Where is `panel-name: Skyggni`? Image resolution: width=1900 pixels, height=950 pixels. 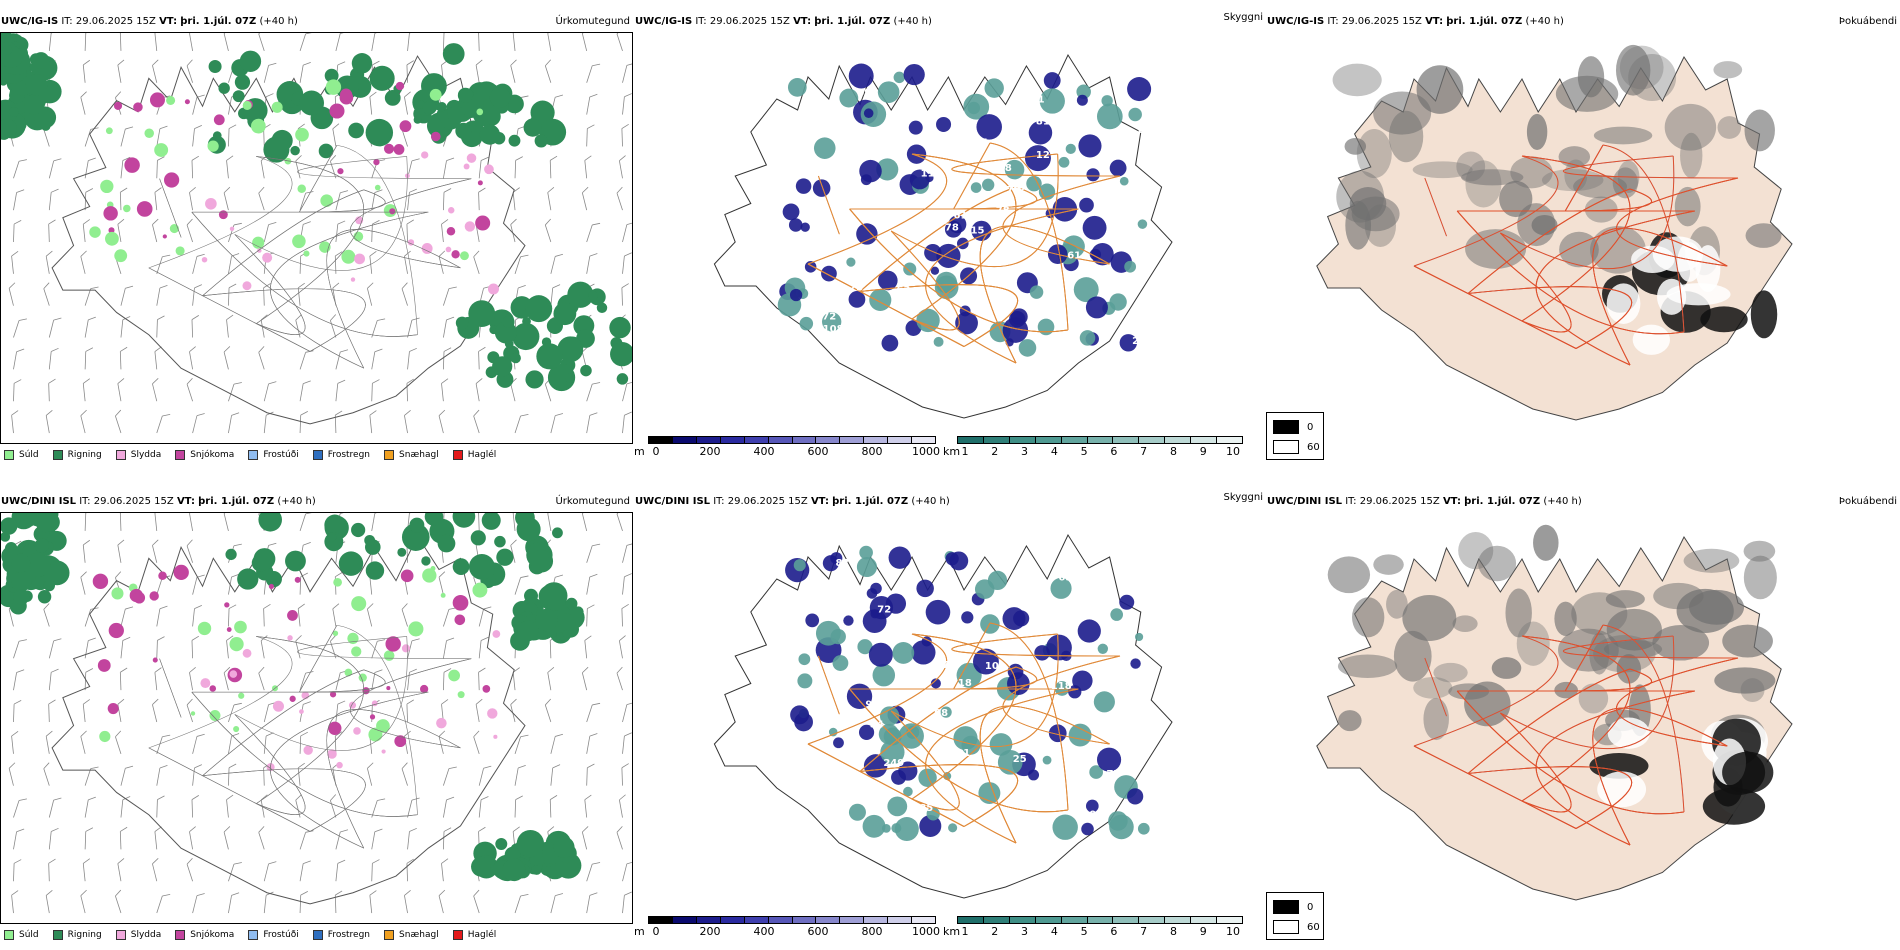 panel-name: Skyggni is located at coordinates (1243, 17).